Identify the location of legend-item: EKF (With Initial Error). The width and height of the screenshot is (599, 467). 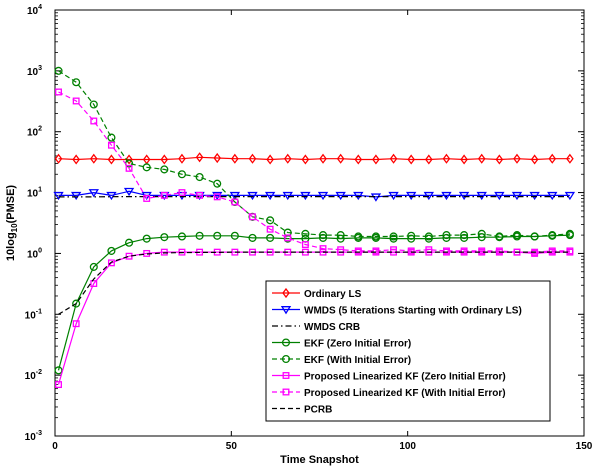
(341, 360).